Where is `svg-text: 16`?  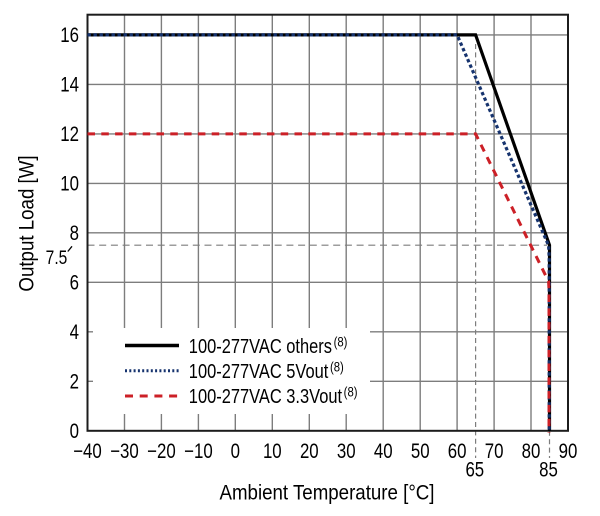
svg-text: 16 is located at coordinates (69, 36).